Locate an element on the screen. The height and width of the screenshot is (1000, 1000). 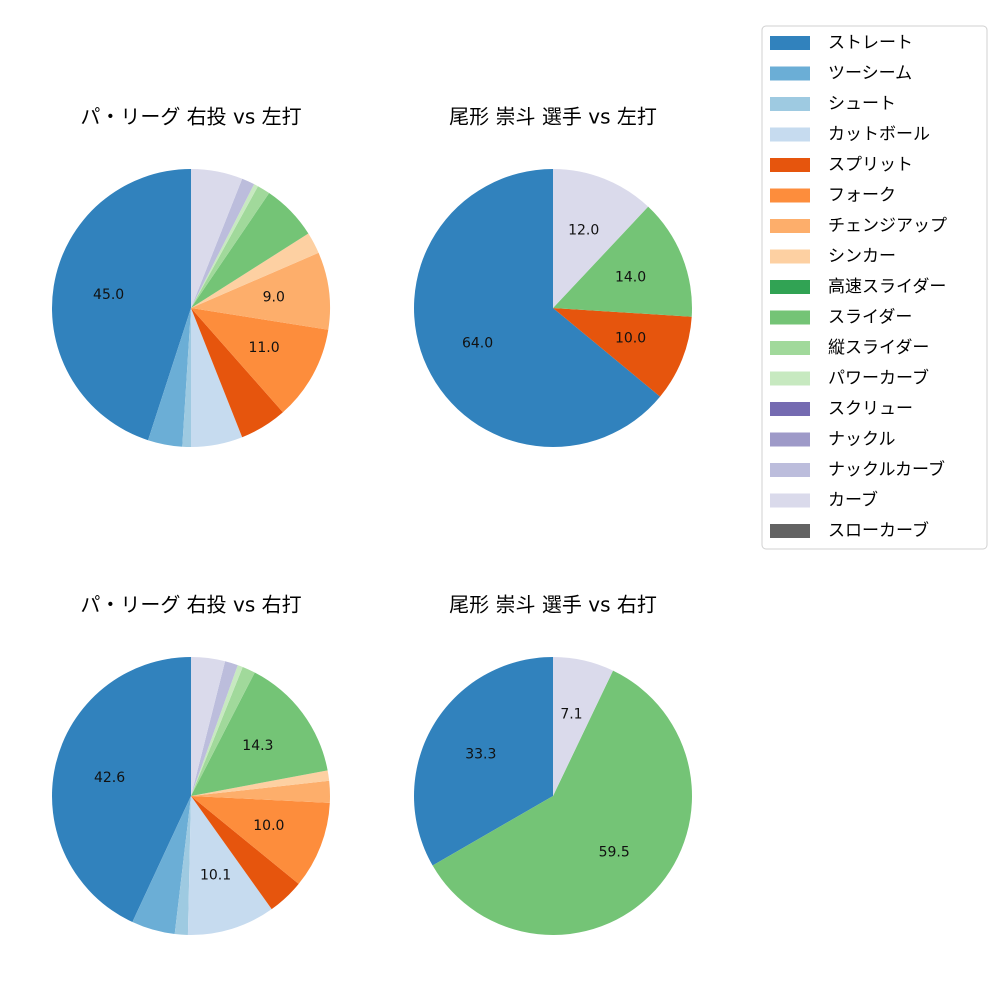
slice-value-label: 14.3 is located at coordinates (257, 746).